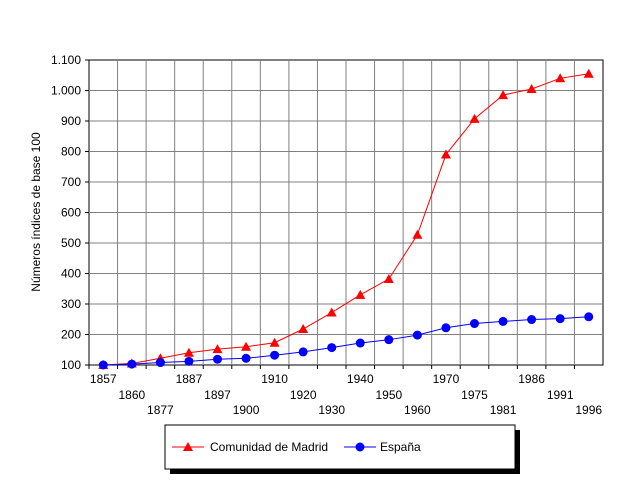 The width and height of the screenshot is (640, 480). Describe the element at coordinates (71, 335) in the screenshot. I see `y-tick-label: 200` at that location.